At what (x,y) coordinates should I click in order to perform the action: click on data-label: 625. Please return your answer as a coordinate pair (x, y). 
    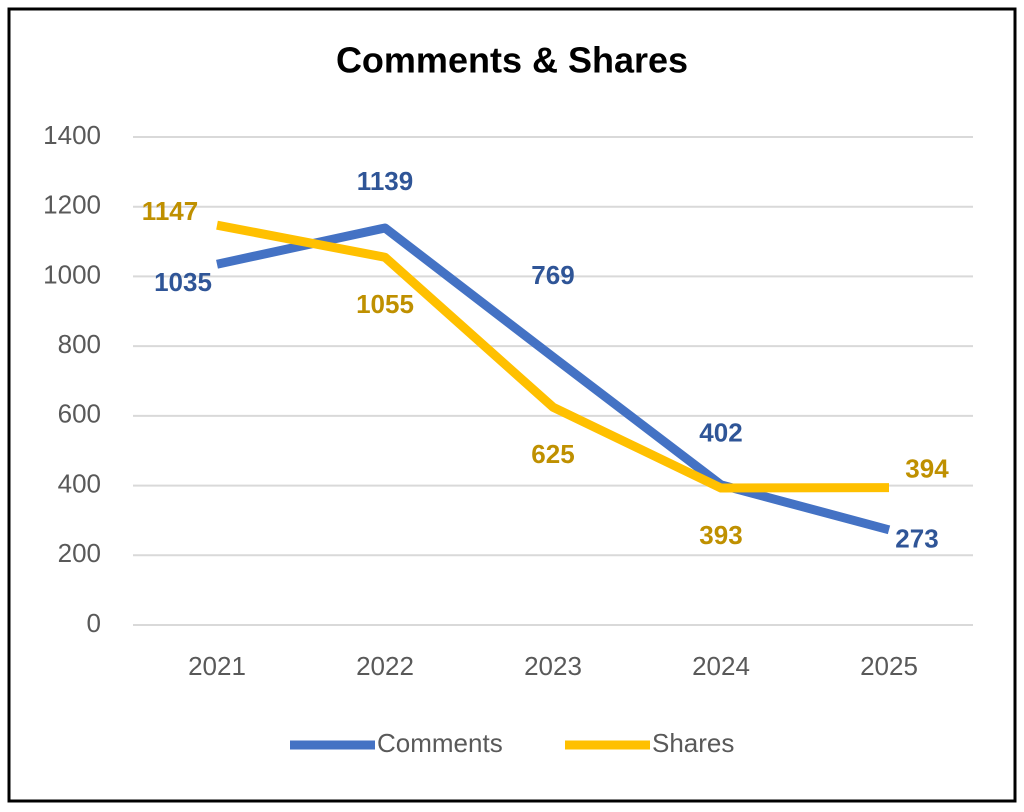
    Looking at the image, I should click on (552, 454).